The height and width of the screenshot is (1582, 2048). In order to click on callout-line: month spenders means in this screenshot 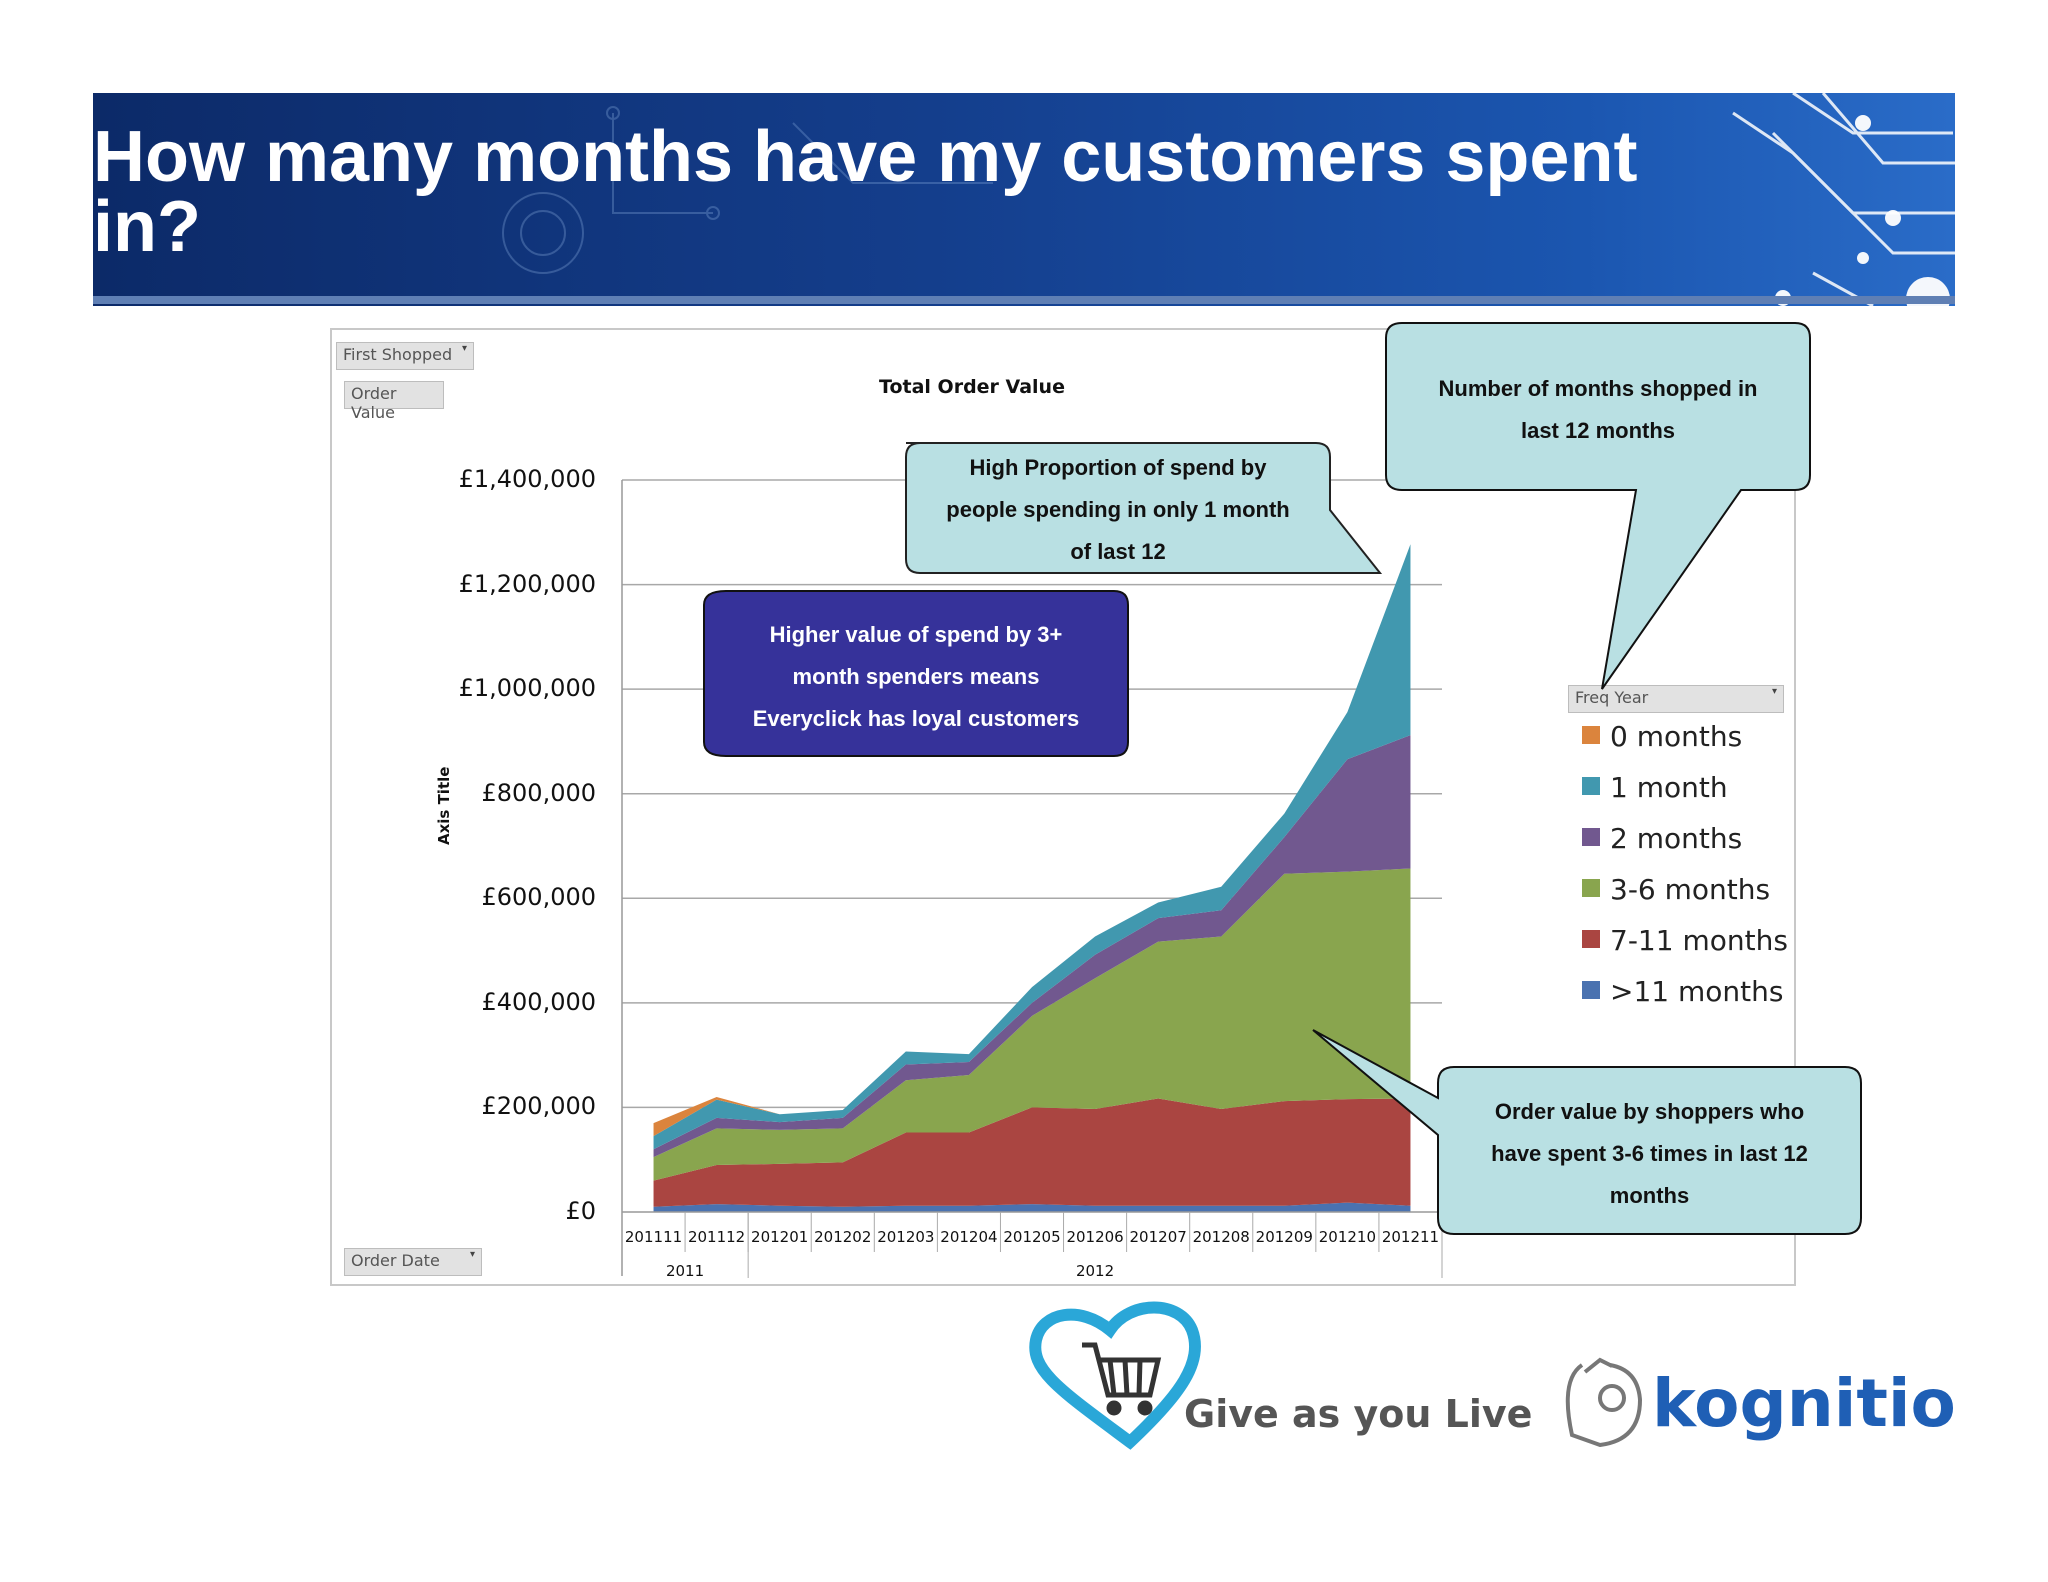, I will do `click(916, 676)`.